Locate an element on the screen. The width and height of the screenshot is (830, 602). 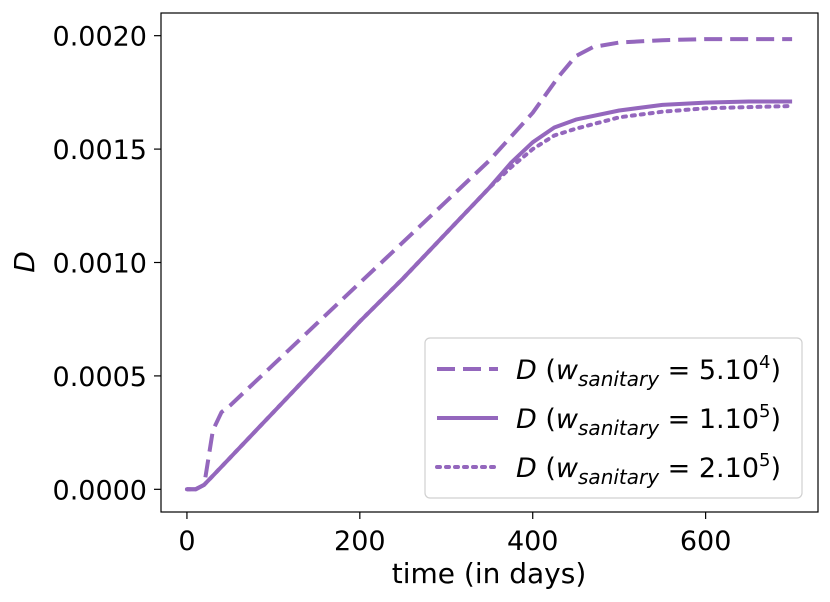
x-axis-label: time (in days) is located at coordinates (489, 573).